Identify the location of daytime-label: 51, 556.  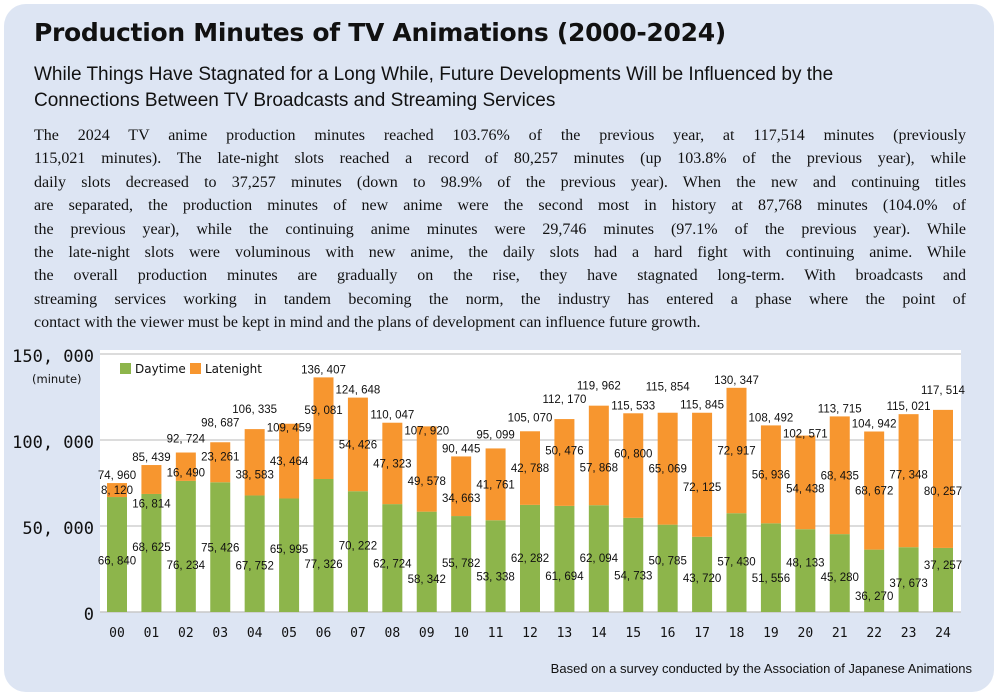
(771, 579).